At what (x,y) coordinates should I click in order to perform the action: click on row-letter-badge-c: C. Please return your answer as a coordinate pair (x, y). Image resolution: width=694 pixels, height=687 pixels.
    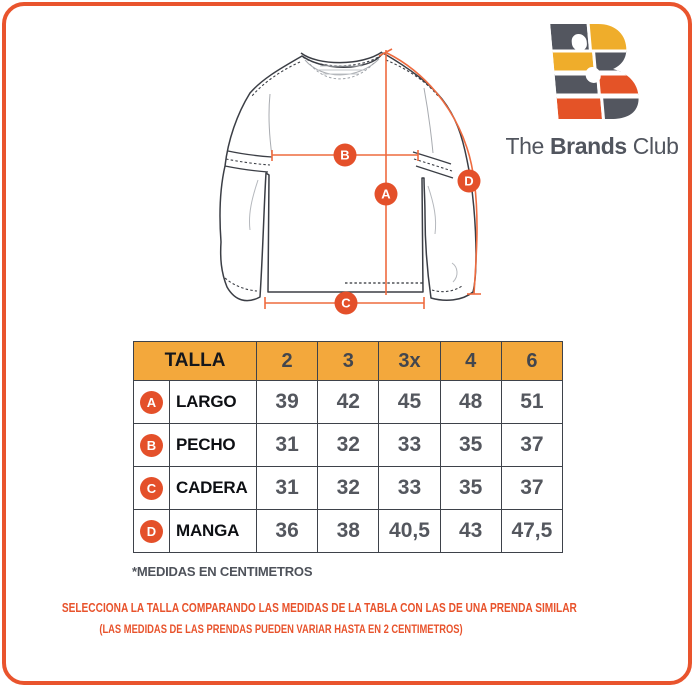
    Looking at the image, I should click on (151, 488).